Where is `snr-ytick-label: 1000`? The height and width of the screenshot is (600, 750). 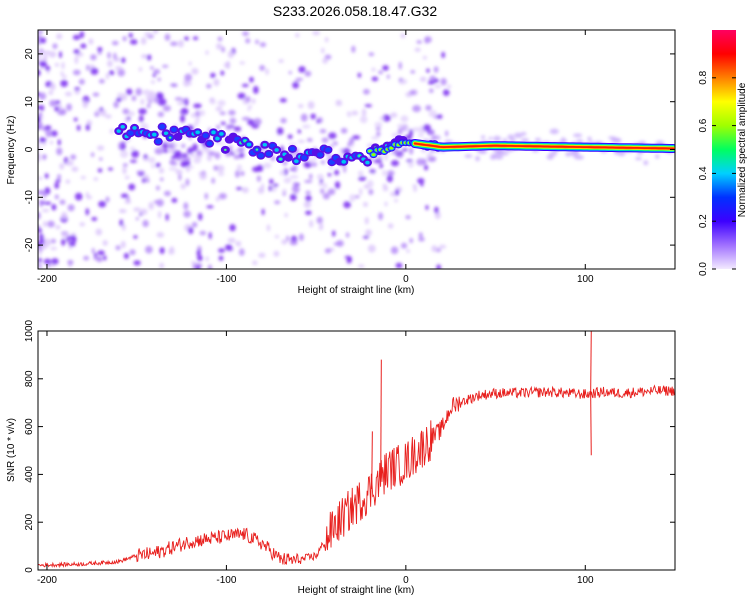
snr-ytick-label: 1000 is located at coordinates (29, 330).